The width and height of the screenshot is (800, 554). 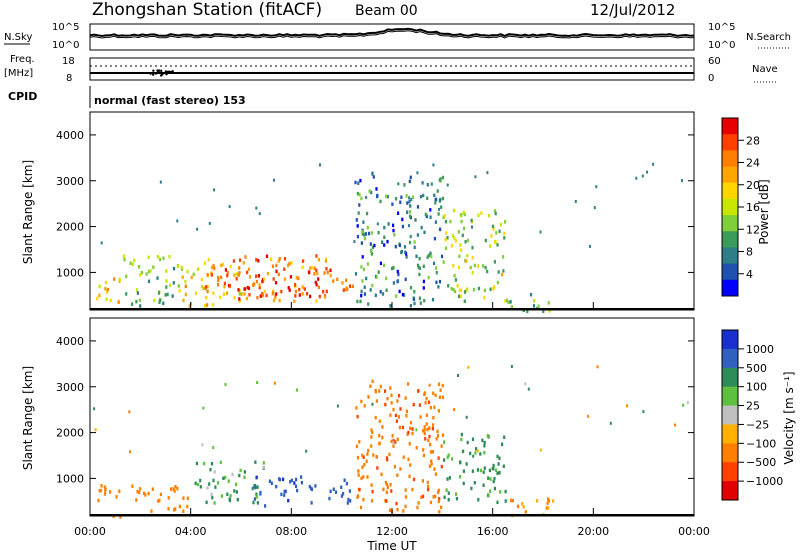 What do you see at coordinates (694, 531) in the screenshot?
I see `x-tick-label: 00:00` at bounding box center [694, 531].